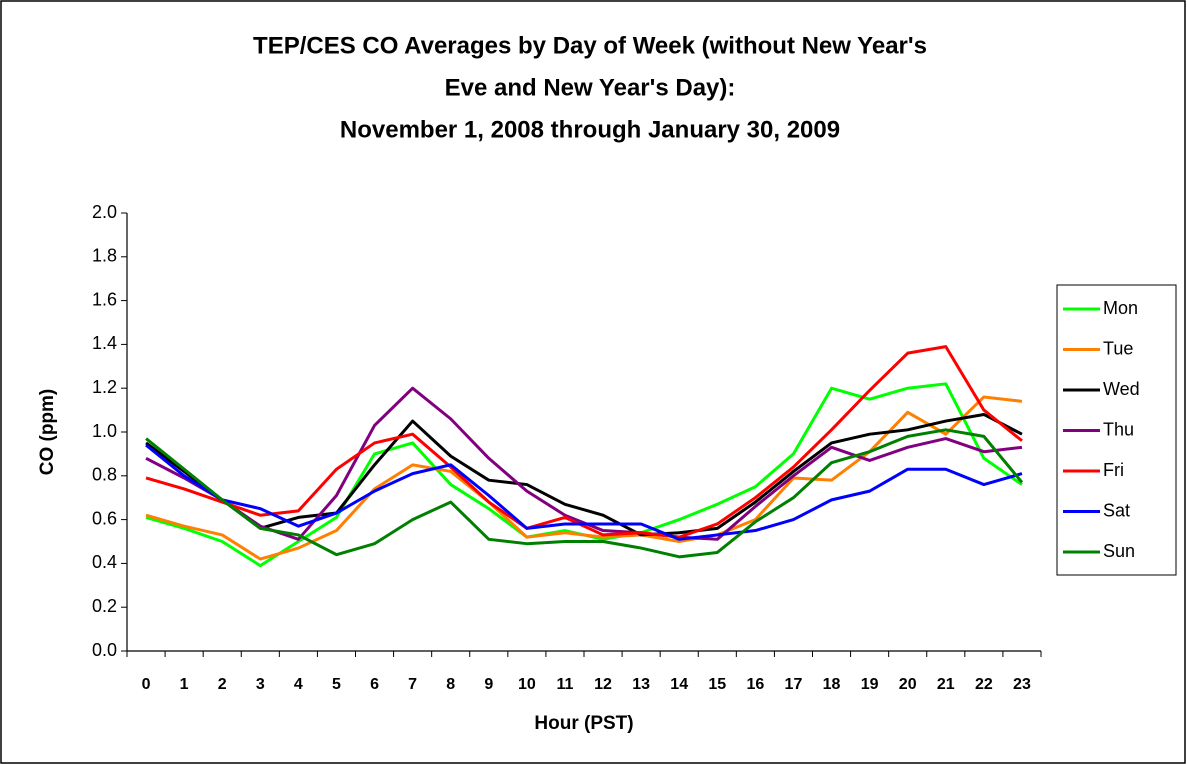 This screenshot has width=1187, height=765. What do you see at coordinates (104, 650) in the screenshot?
I see `y-tick-label: 0.0` at bounding box center [104, 650].